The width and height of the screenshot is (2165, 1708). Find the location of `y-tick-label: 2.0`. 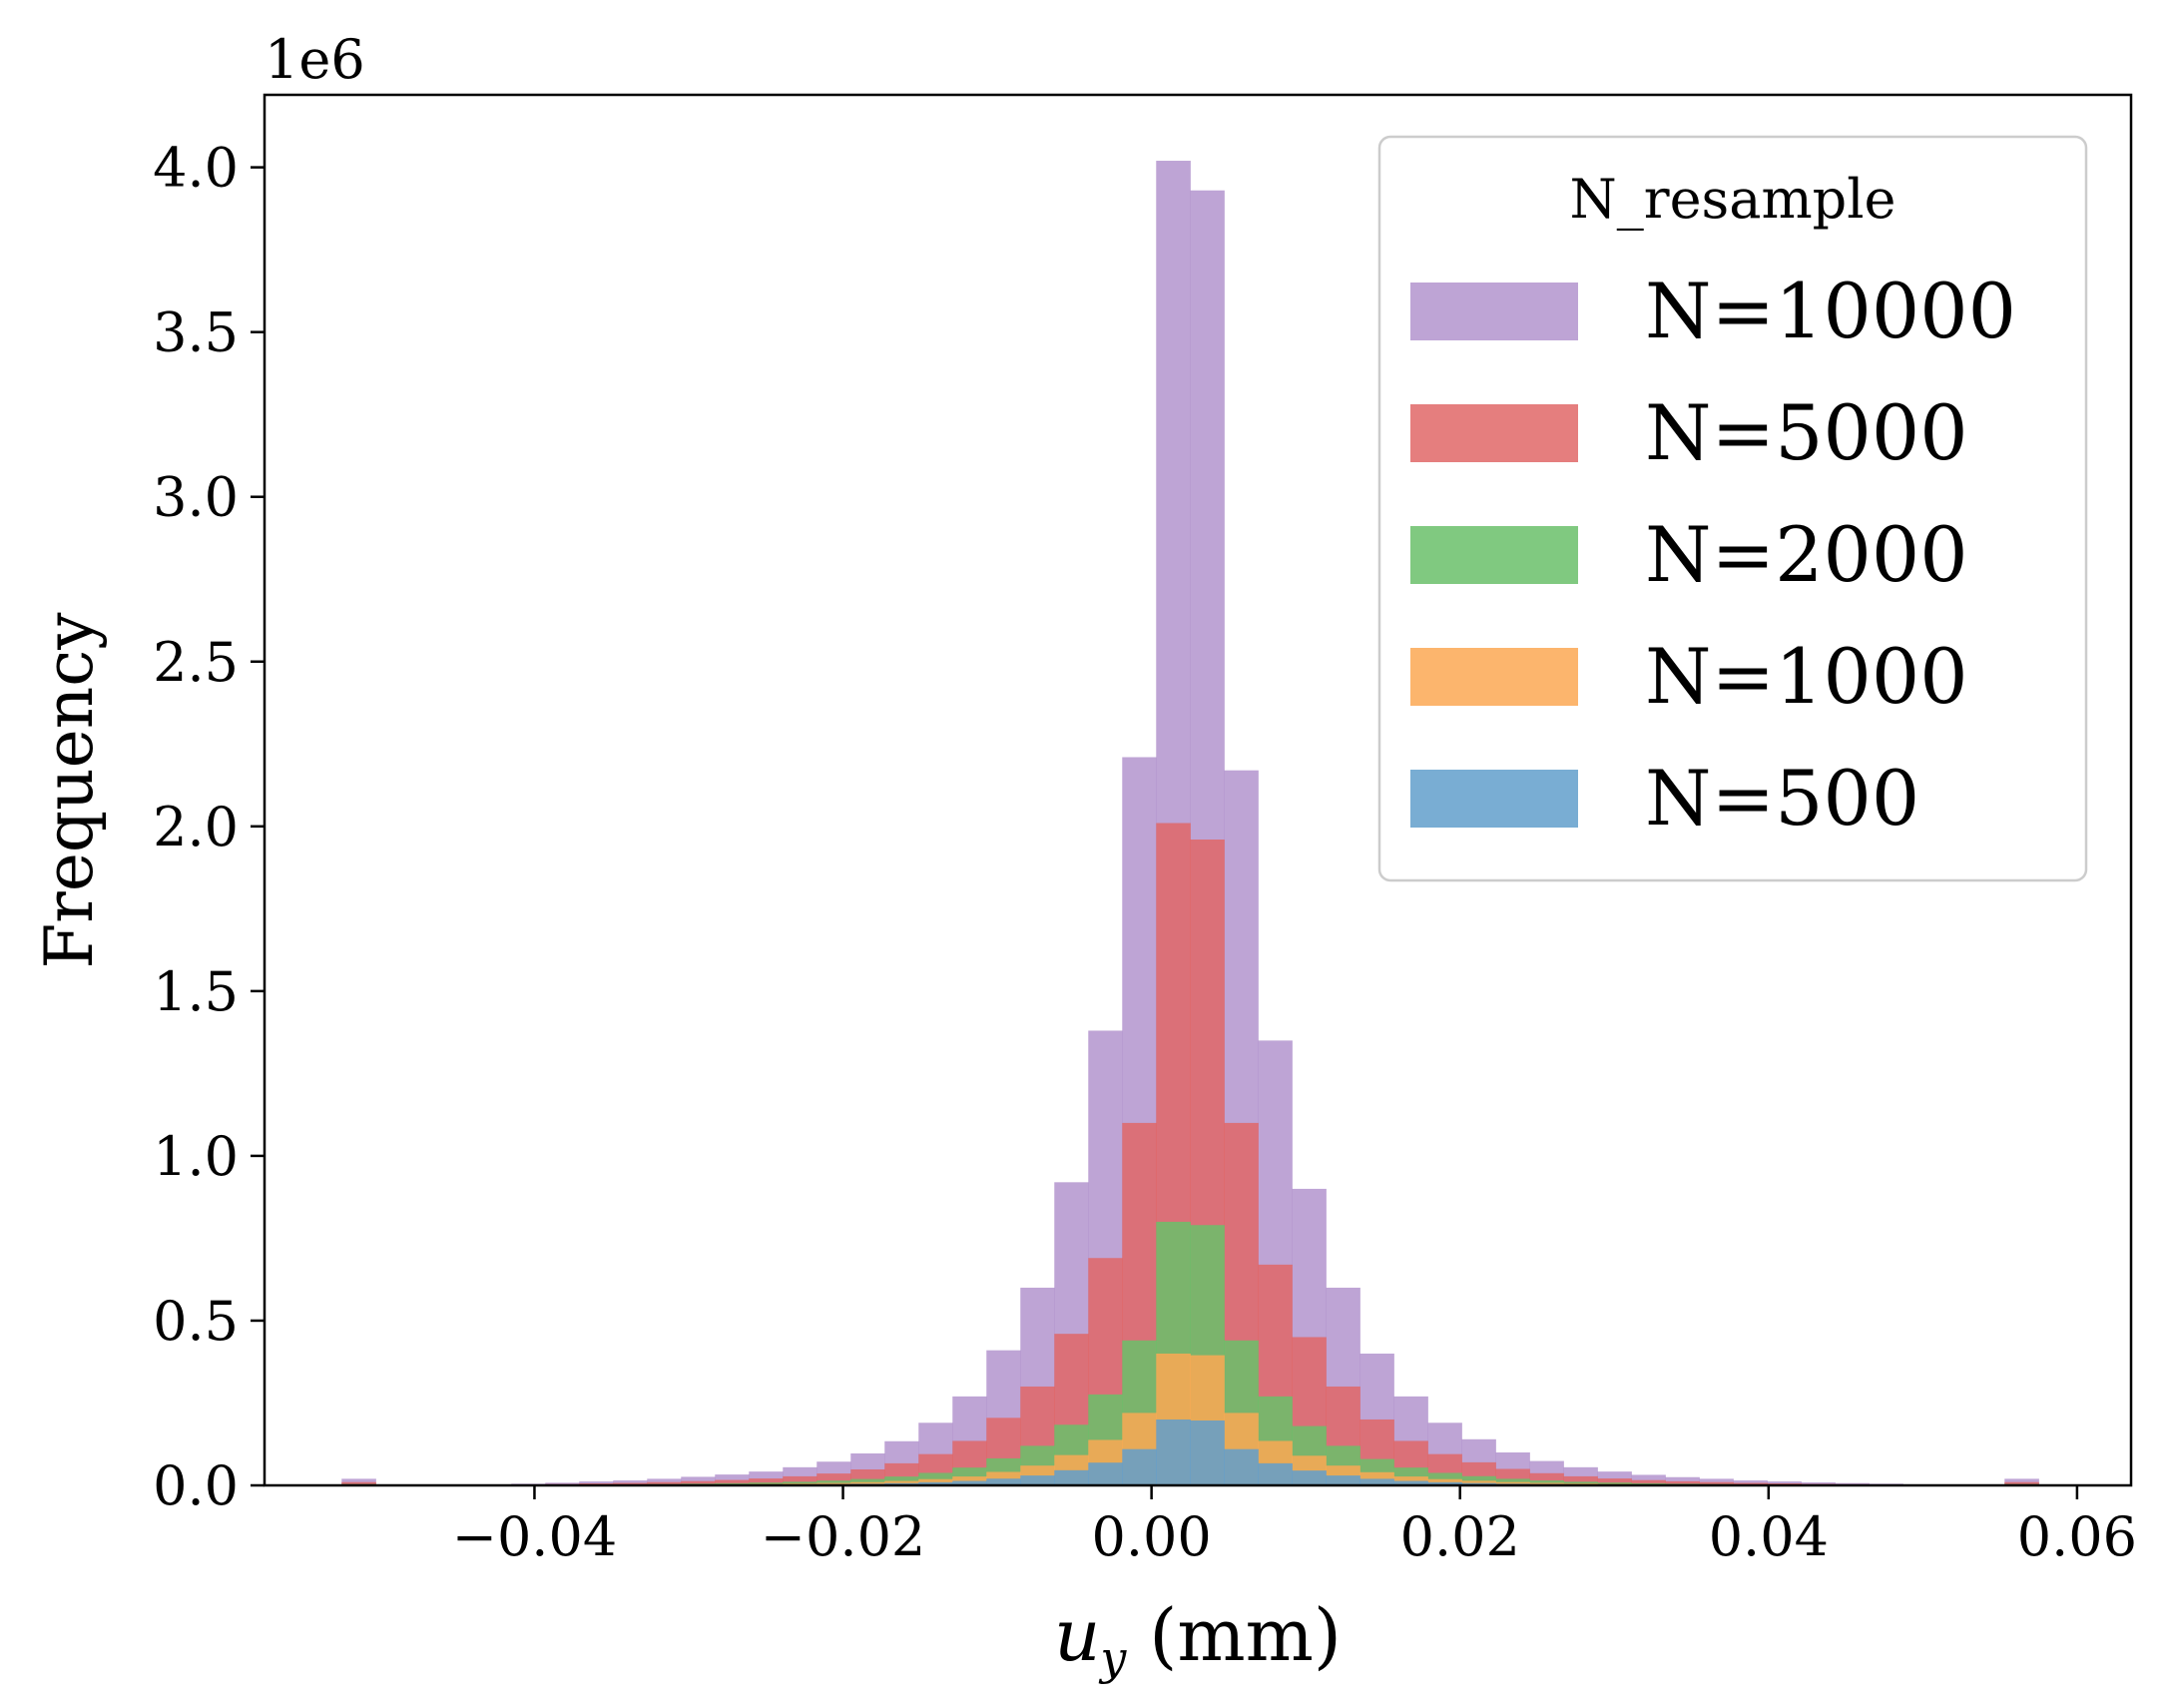

y-tick-label: 2.0 is located at coordinates (196, 827).